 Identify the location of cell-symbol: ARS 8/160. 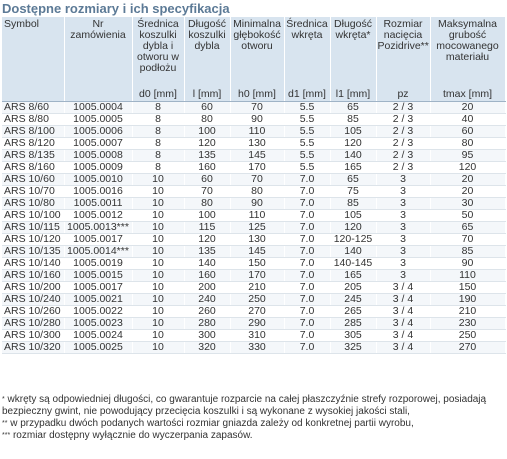
(33, 167).